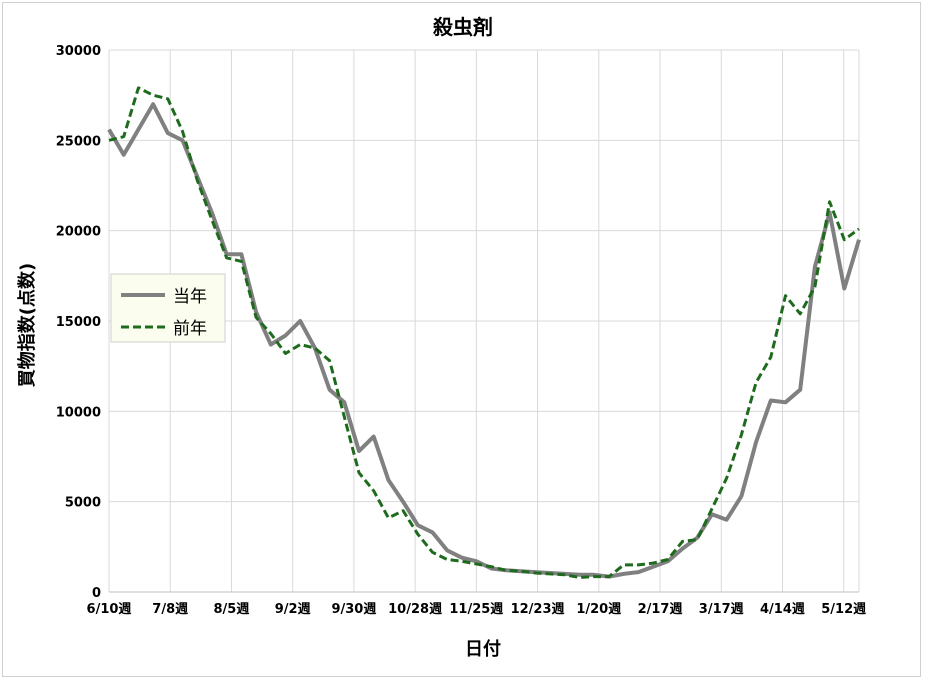  What do you see at coordinates (843, 609) in the screenshot?
I see `x-tick-label: 5/12週` at bounding box center [843, 609].